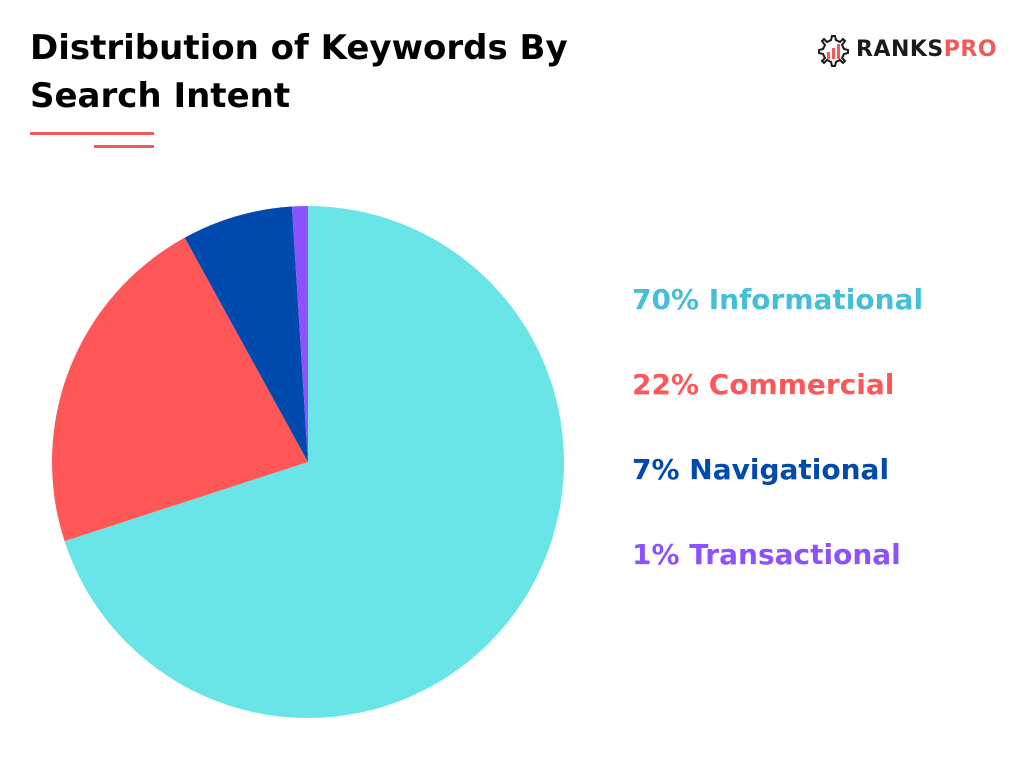 This screenshot has width=1024, height=768. What do you see at coordinates (92, 133) in the screenshot?
I see `title-underline-long` at bounding box center [92, 133].